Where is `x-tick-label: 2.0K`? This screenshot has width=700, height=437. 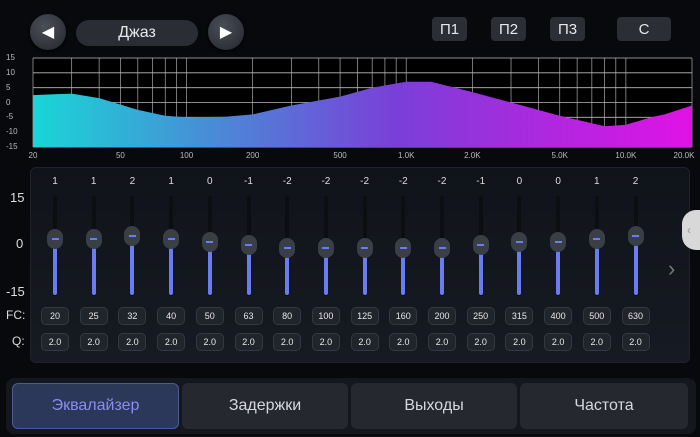 x-tick-label: 2.0K is located at coordinates (472, 155).